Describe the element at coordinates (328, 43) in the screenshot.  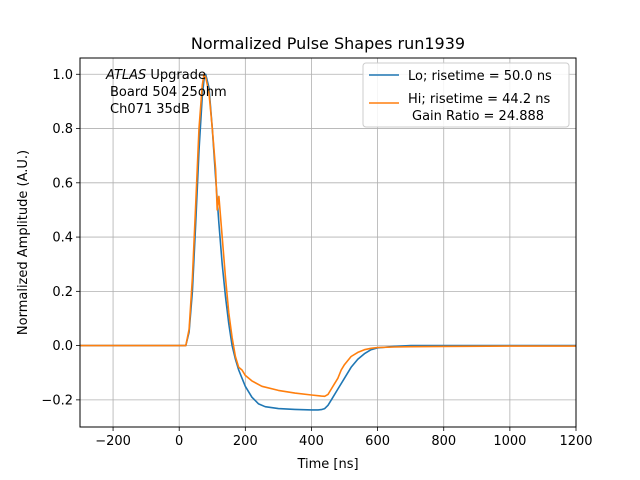
I see `chart-title: Normalized Pulse Shapes run1939` at that location.